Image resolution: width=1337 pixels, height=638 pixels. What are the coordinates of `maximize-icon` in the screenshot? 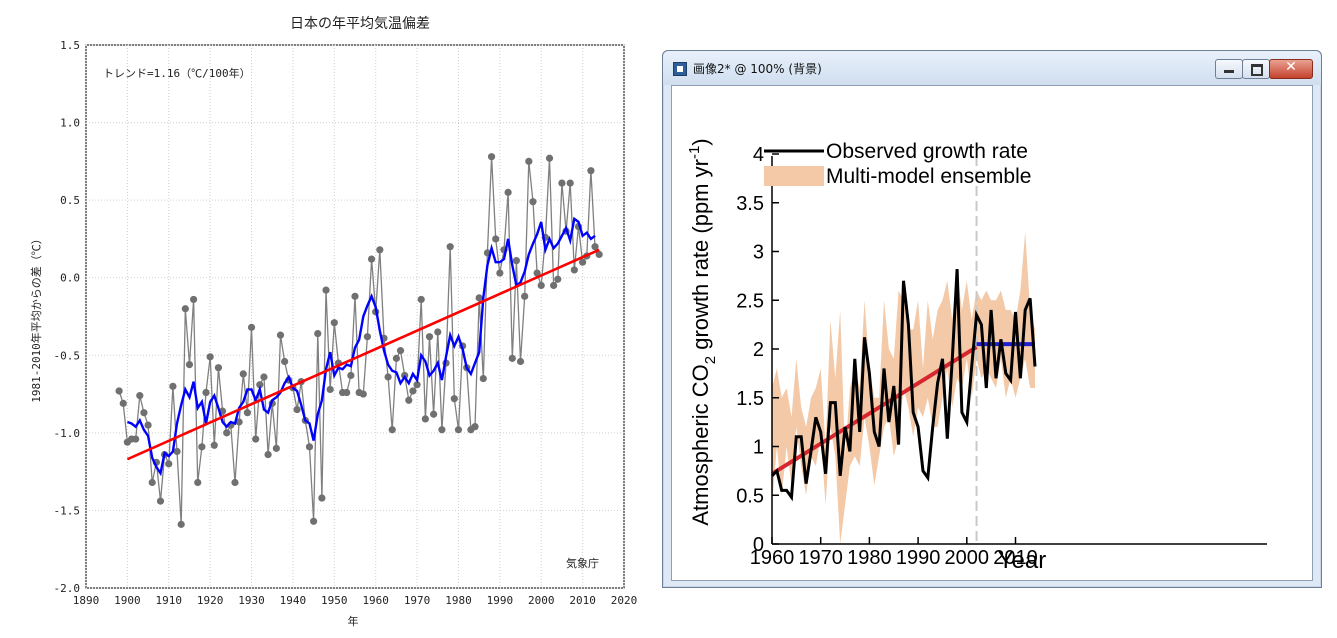 It's located at (1257, 70).